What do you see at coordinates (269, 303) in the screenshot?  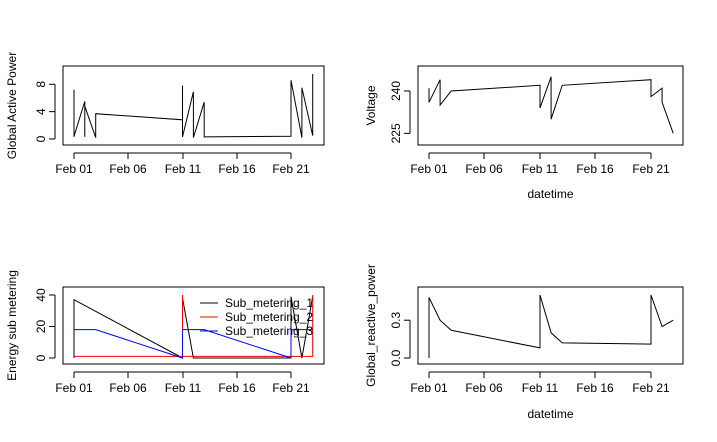 I see `legend-label: Sub_metering_1` at bounding box center [269, 303].